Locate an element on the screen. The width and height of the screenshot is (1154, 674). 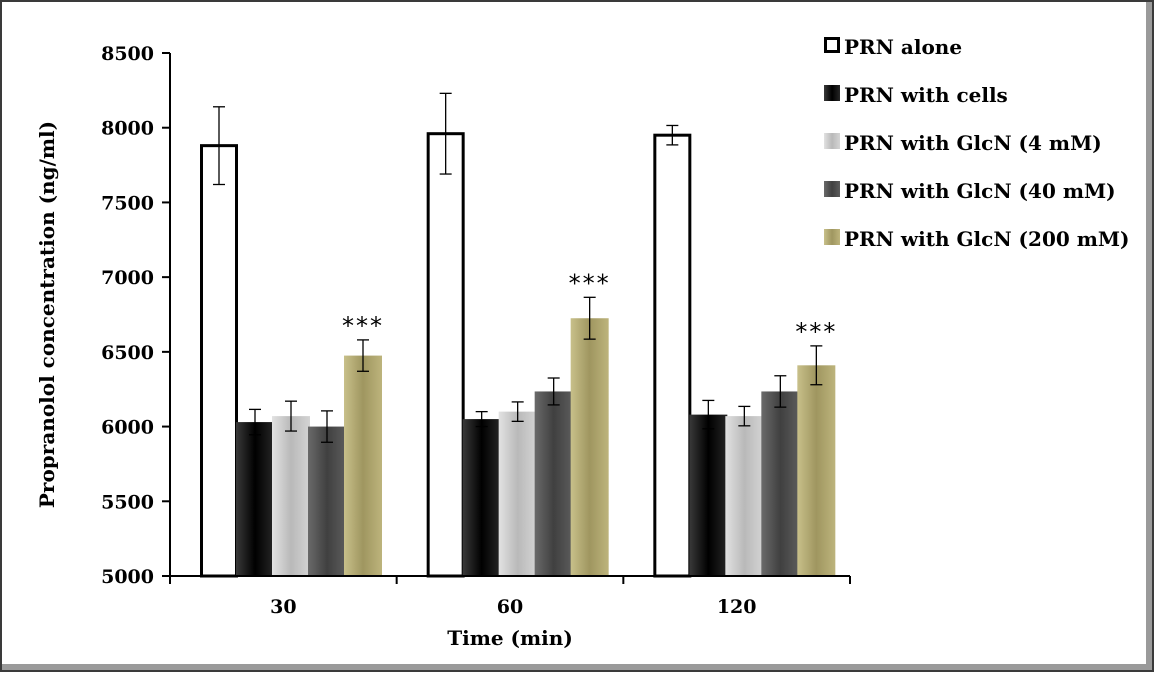
legend-label: PRN with GlcN (40 mM) is located at coordinates (980, 191).